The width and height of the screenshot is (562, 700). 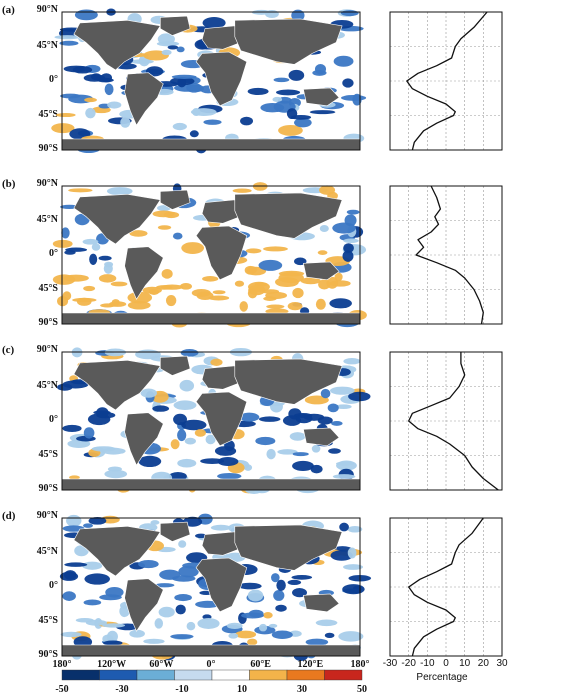 I want to click on profile-x-tick-label: -30, so click(x=390, y=663).